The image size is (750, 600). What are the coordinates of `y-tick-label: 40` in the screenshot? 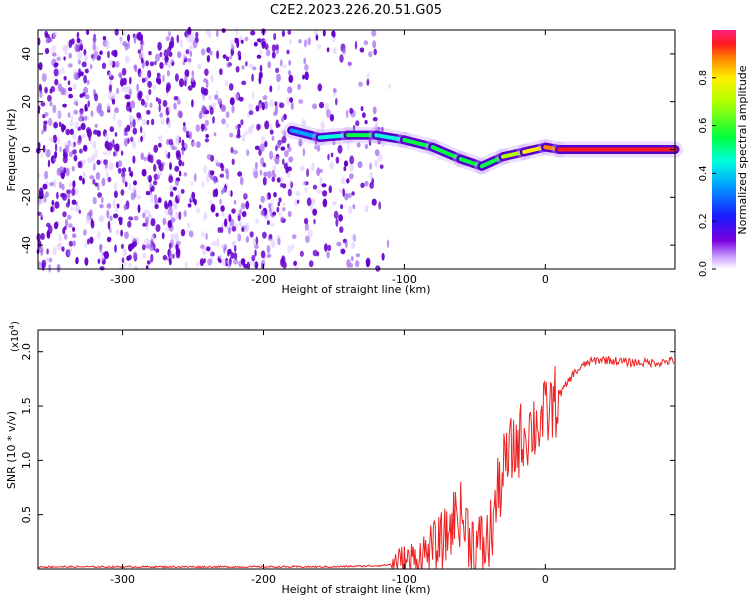 It's located at (26, 54).